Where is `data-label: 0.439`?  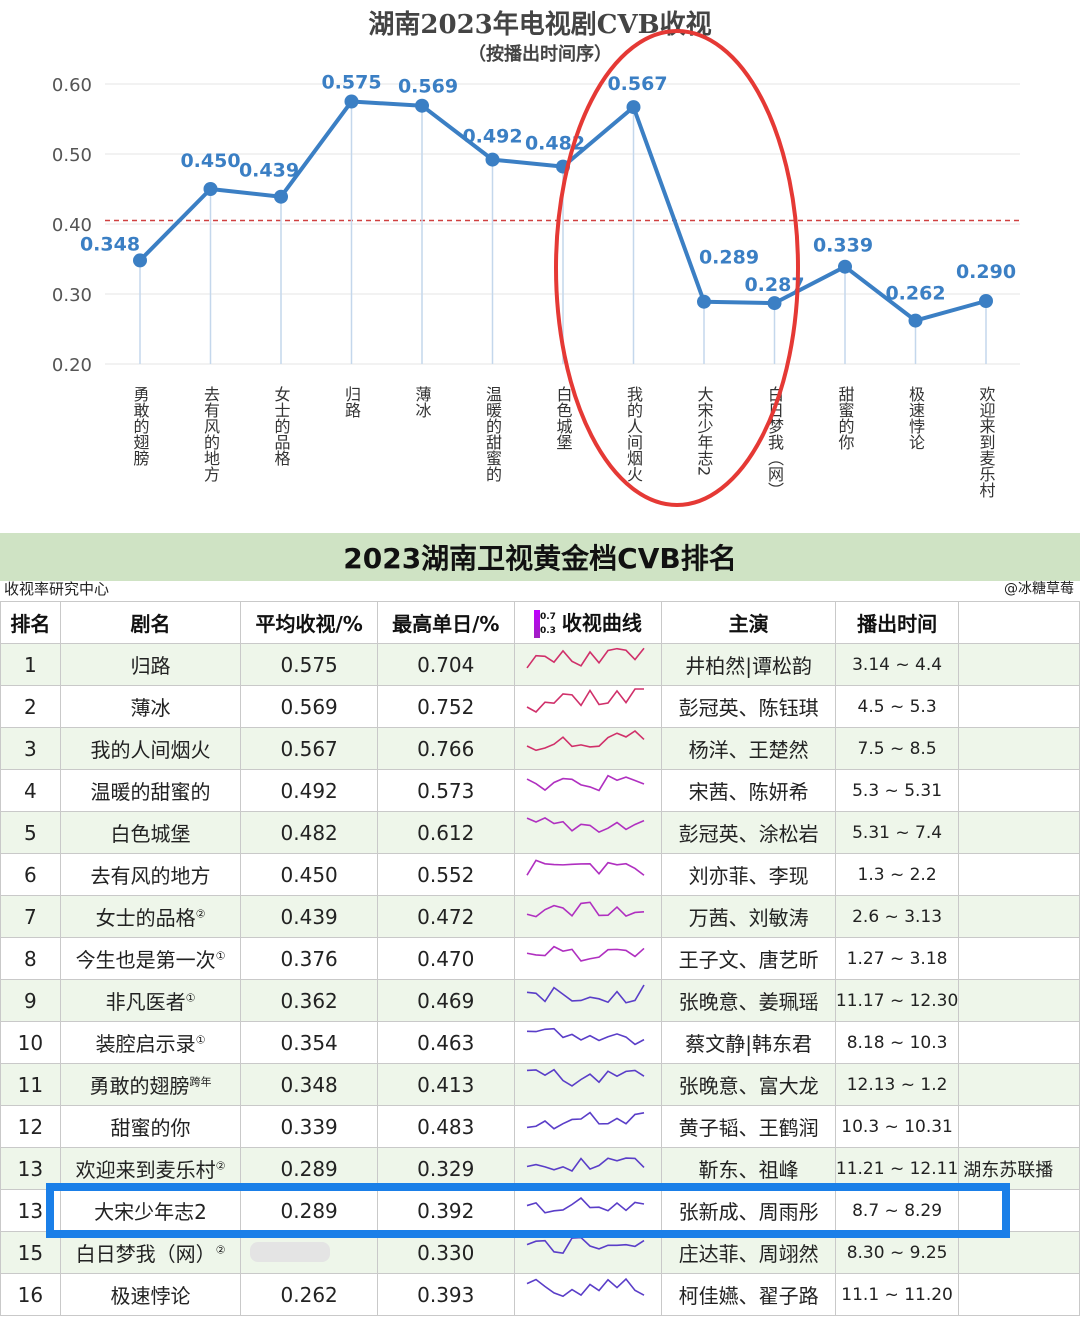 data-label: 0.439 is located at coordinates (269, 171).